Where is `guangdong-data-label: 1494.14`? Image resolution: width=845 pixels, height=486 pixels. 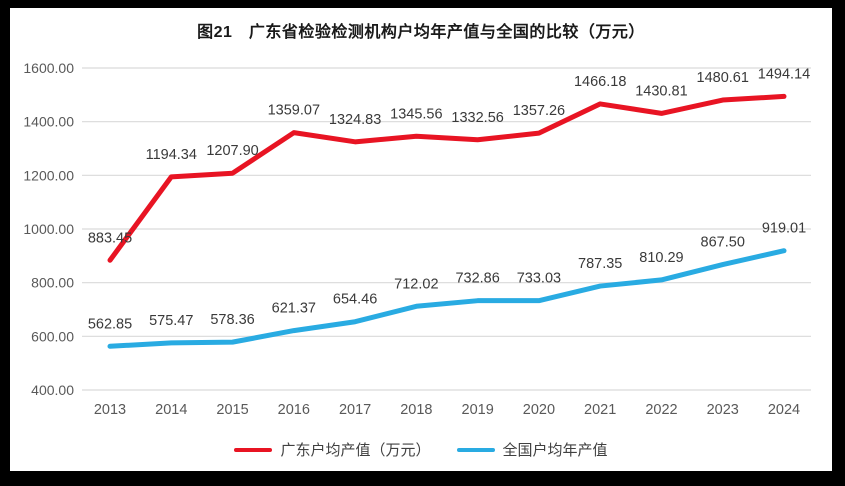
guangdong-data-label: 1494.14 is located at coordinates (784, 74).